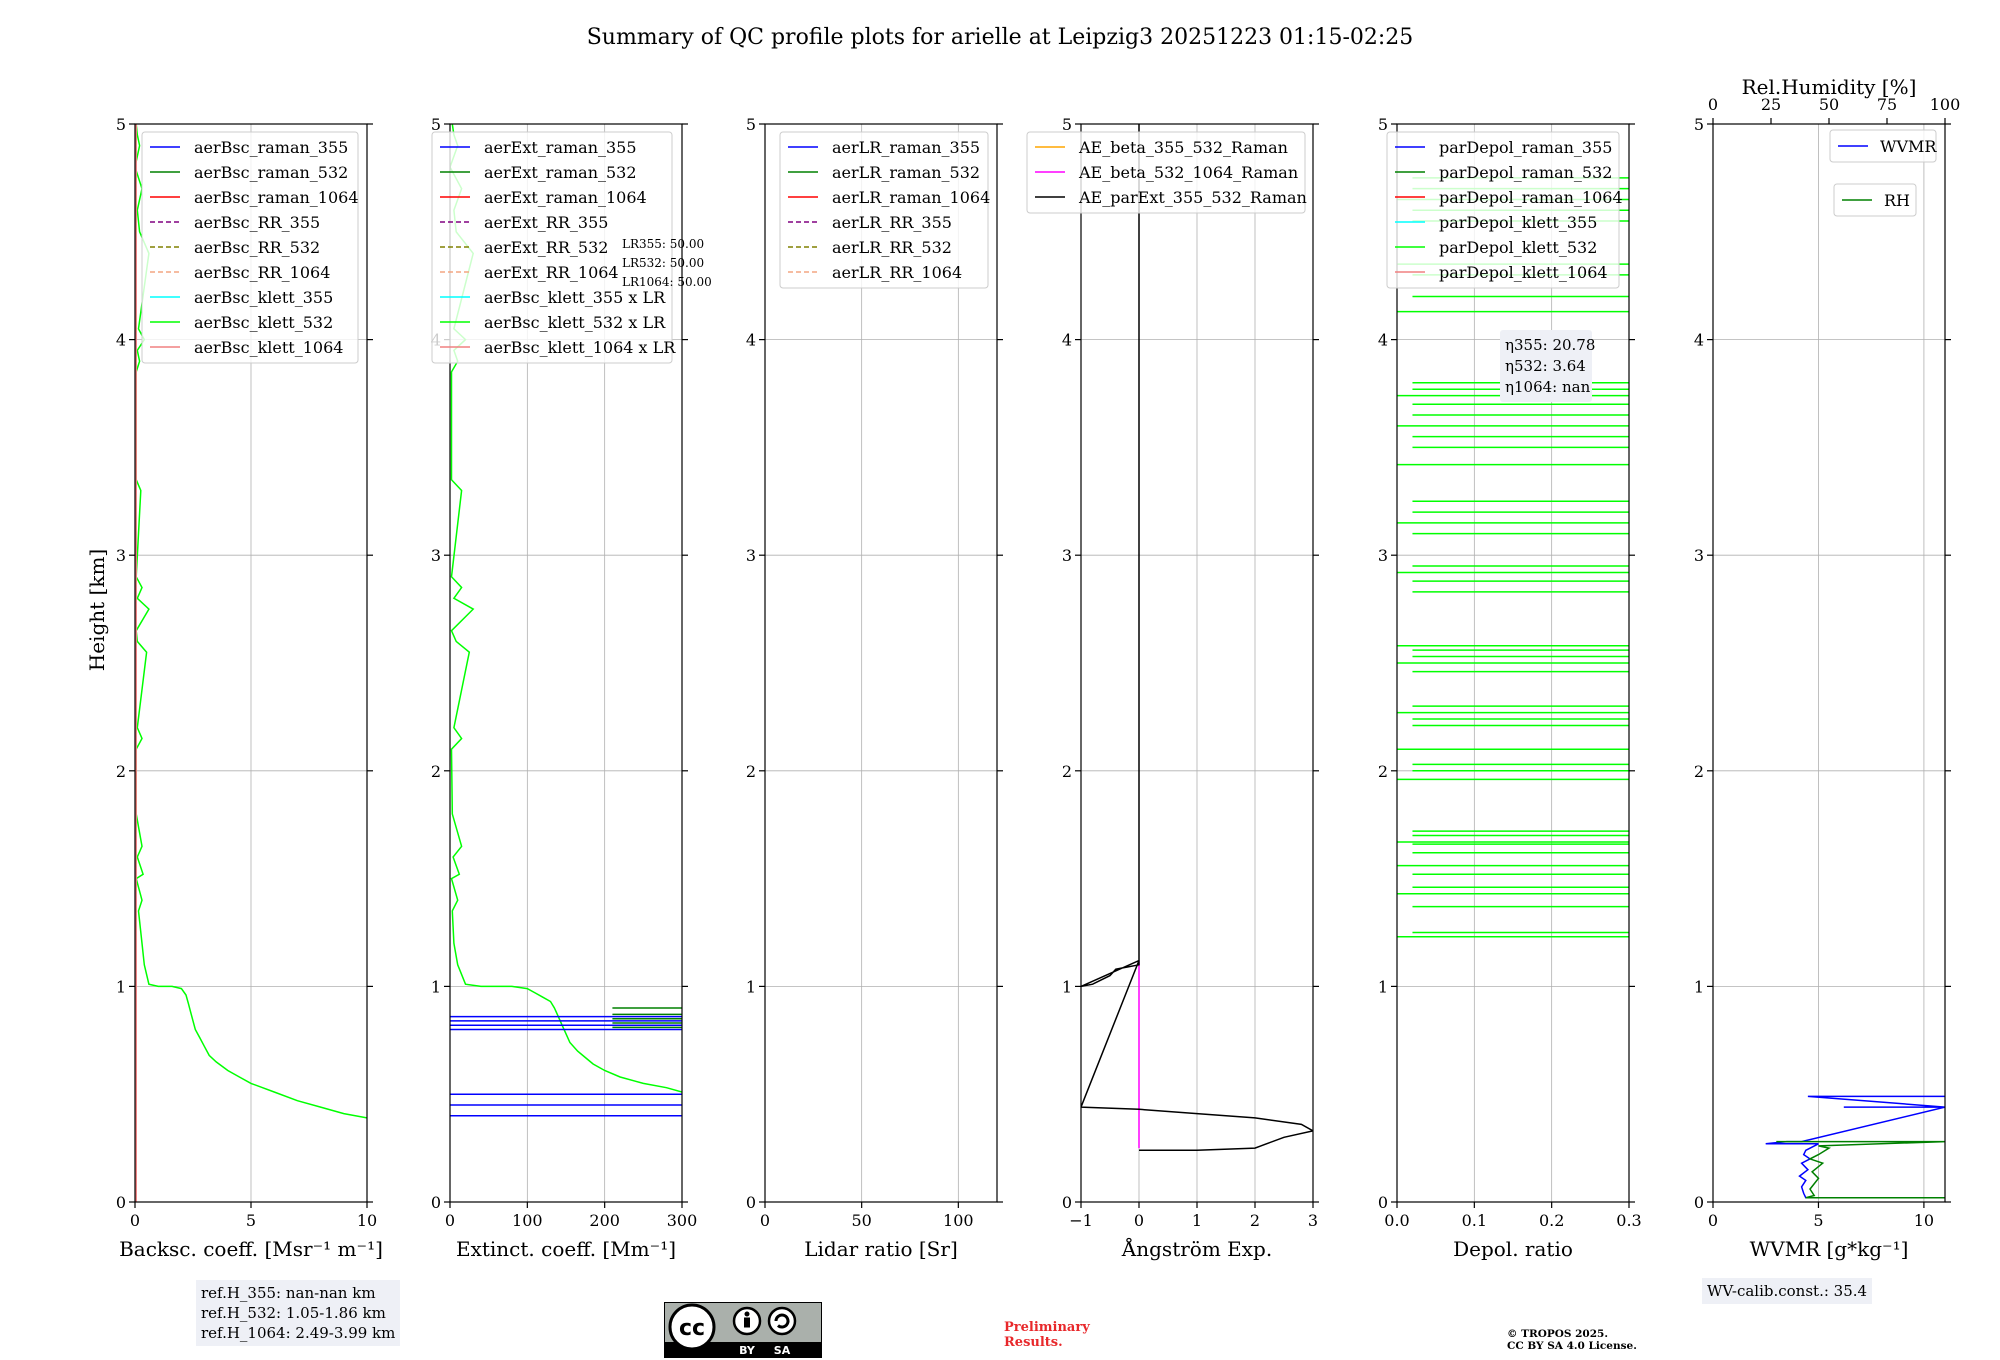 This screenshot has width=2000, height=1360. What do you see at coordinates (251, 1249) in the screenshot?
I see `x-axis-label: Backsc. coeff. [Msr⁻¹ m⁻¹]` at bounding box center [251, 1249].